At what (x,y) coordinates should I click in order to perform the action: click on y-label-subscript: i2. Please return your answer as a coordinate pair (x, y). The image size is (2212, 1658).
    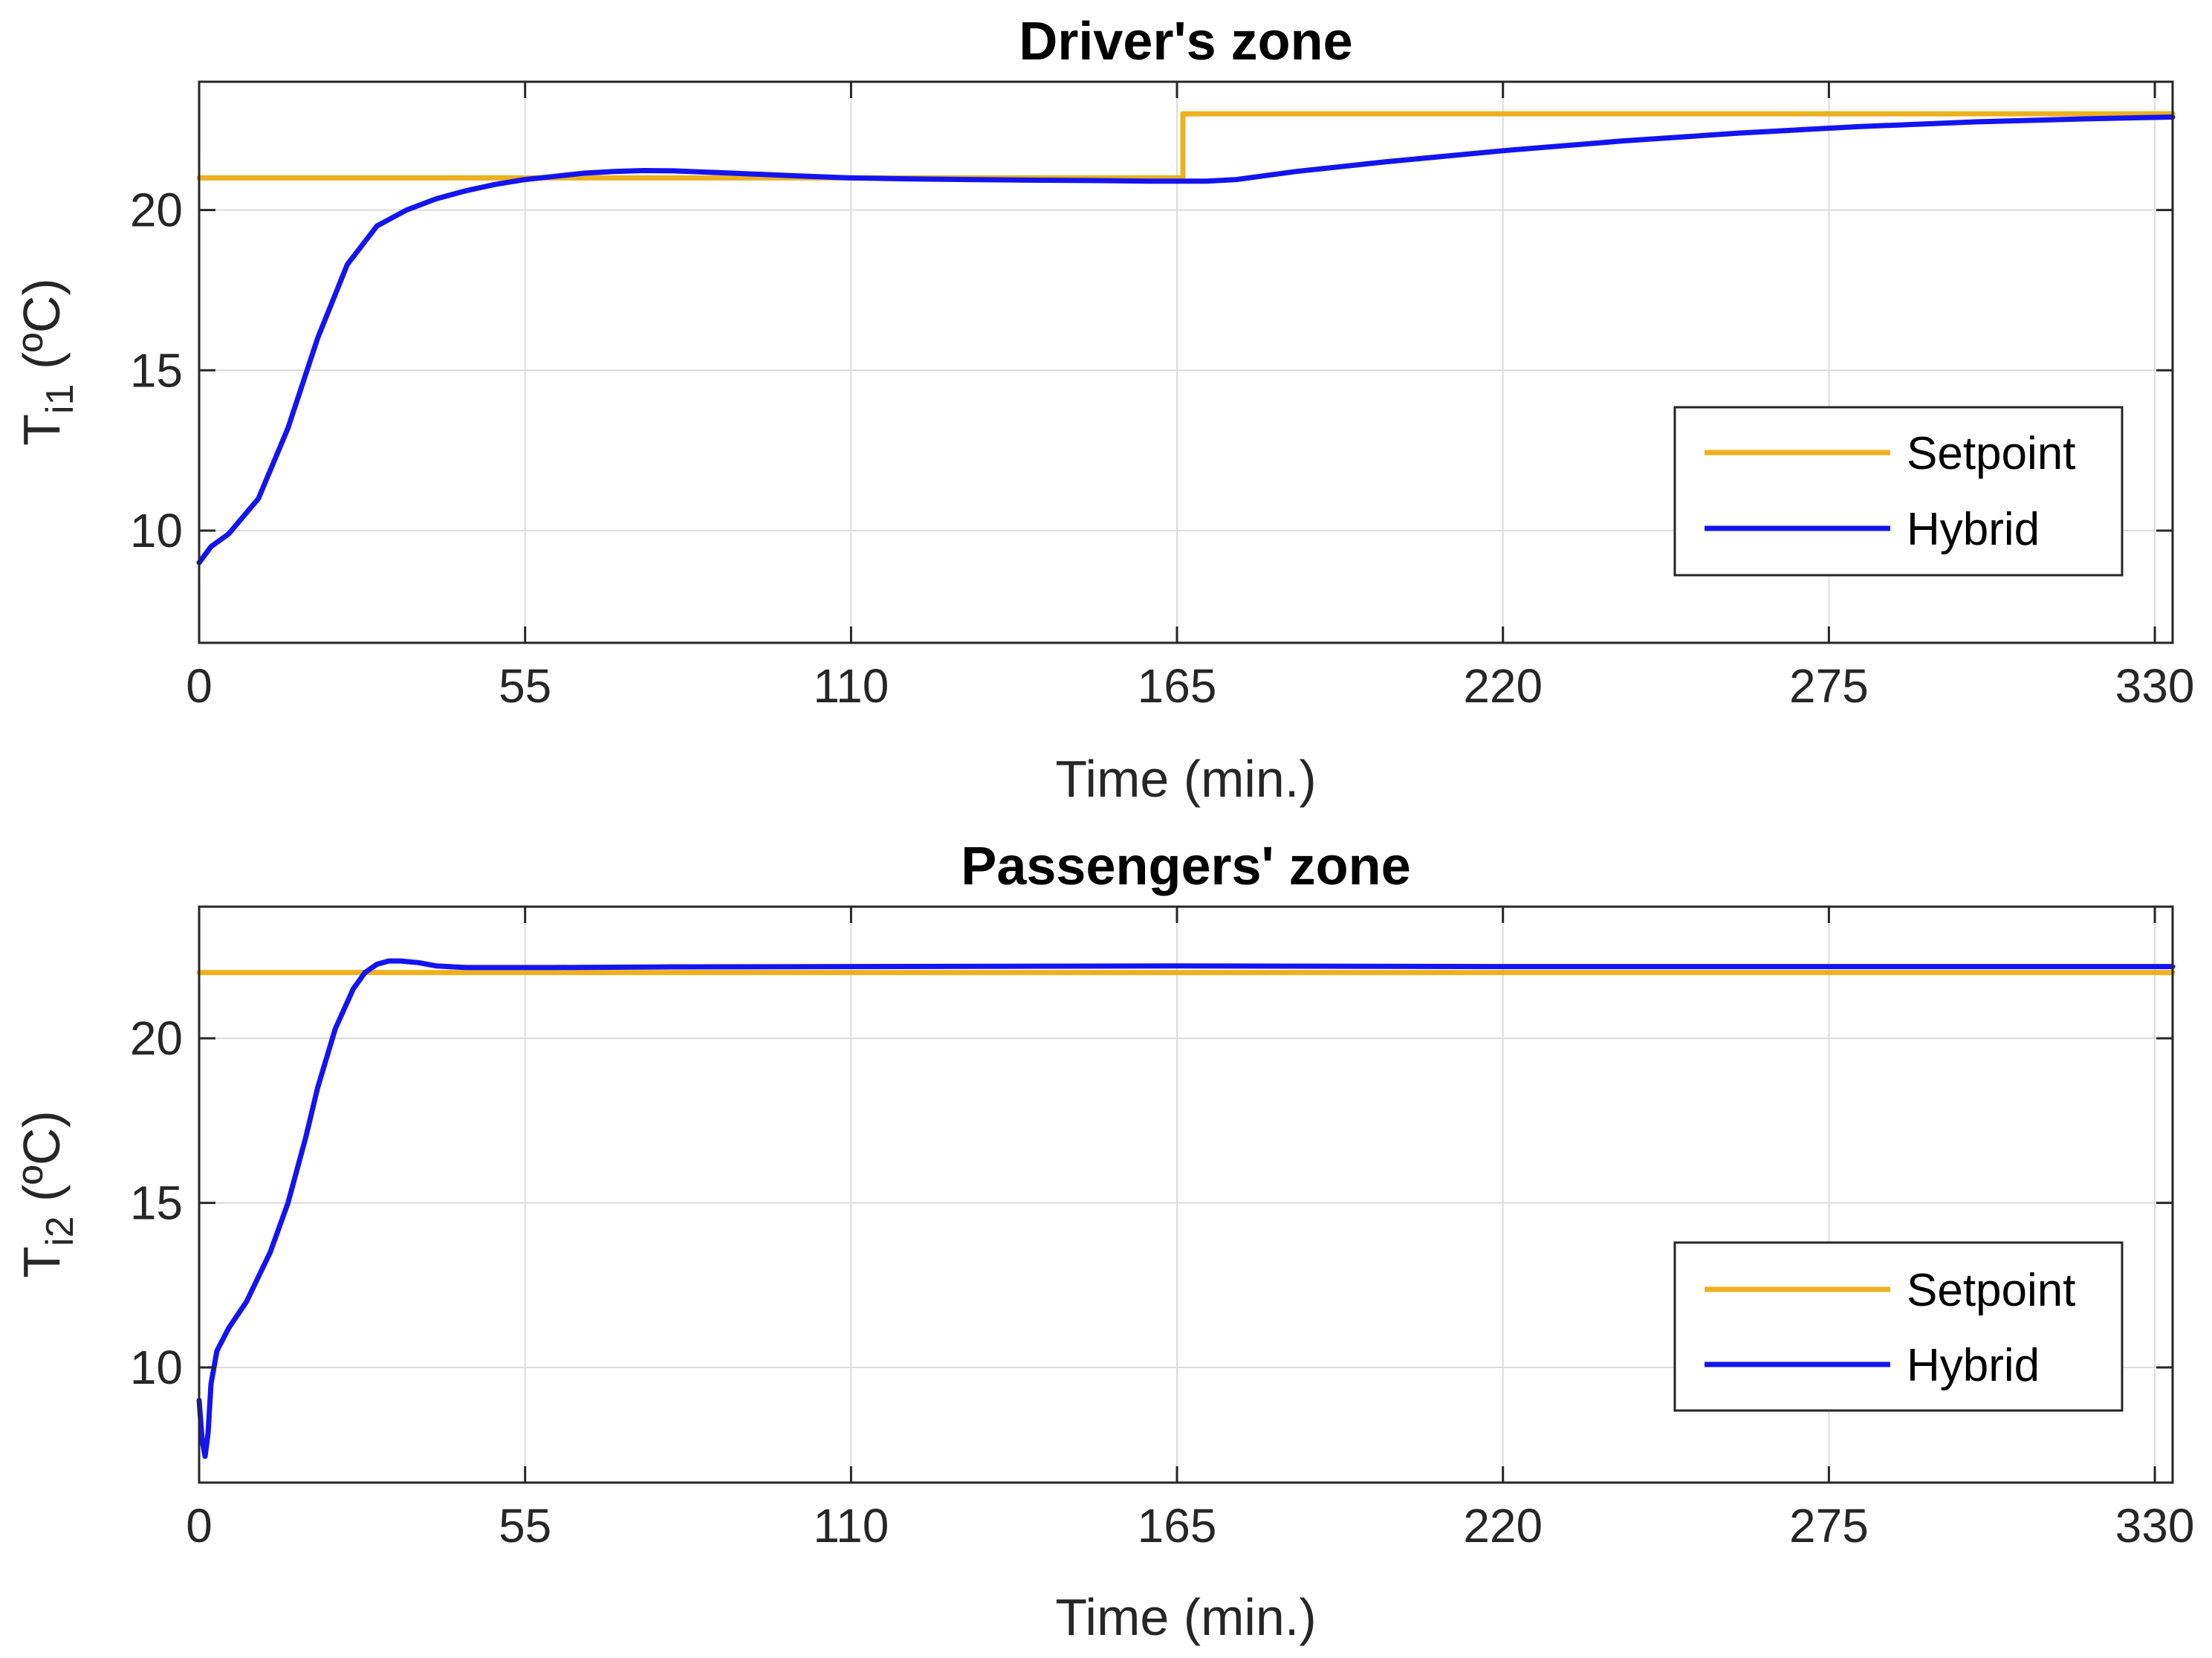
    Looking at the image, I should click on (60, 1231).